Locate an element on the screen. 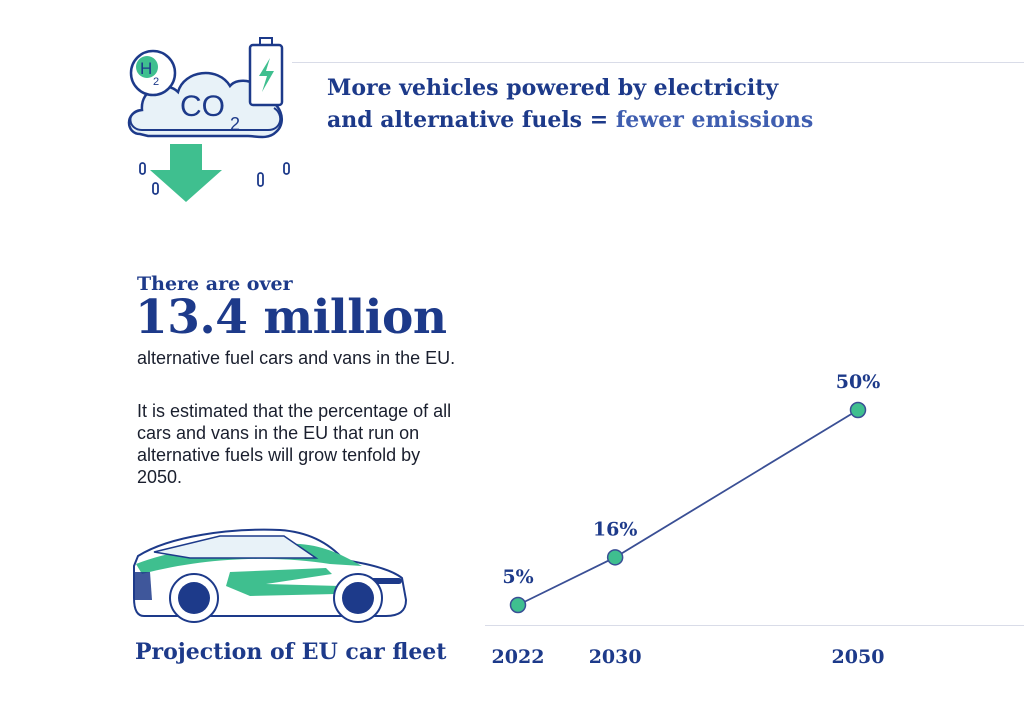 The image size is (1024, 708). x-tick-2050: 2050 is located at coordinates (858, 657).